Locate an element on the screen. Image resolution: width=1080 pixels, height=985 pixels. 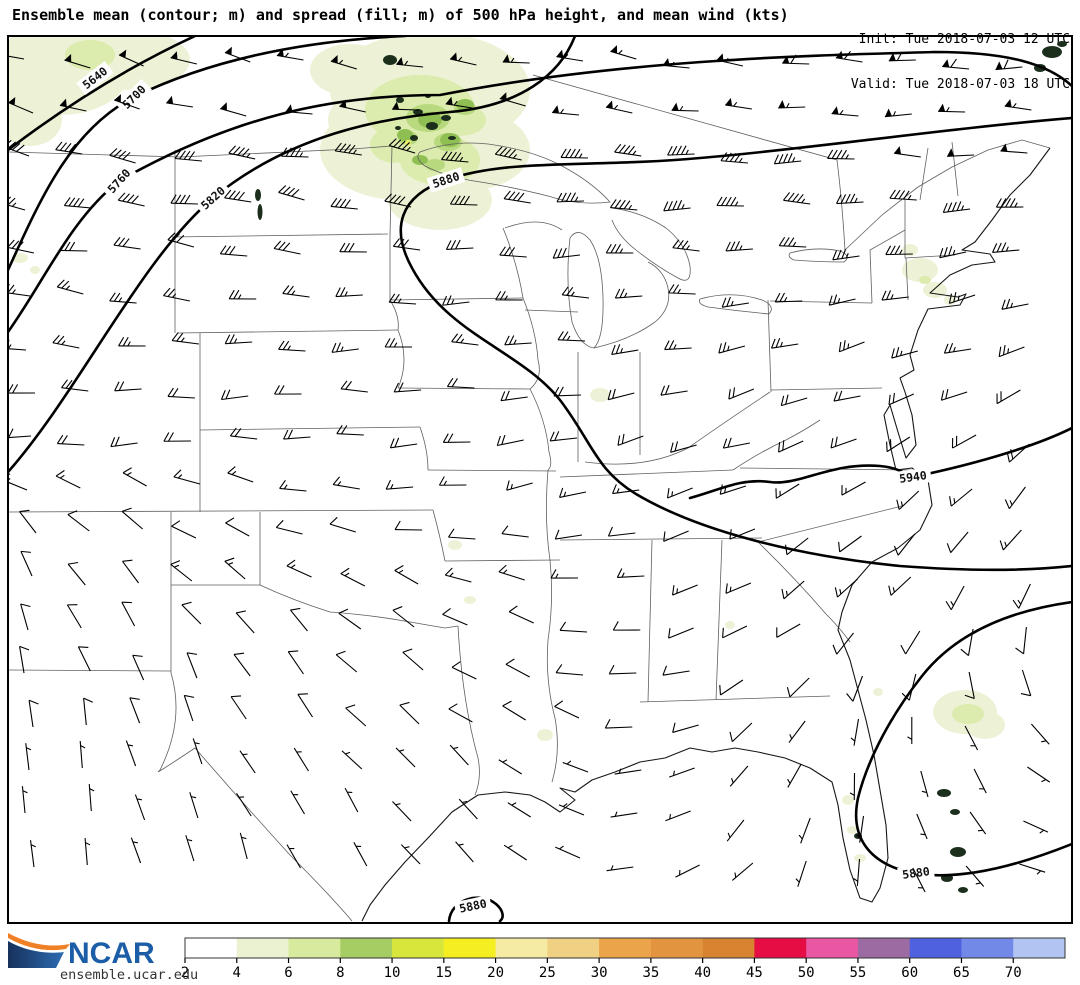
colorbar-tick-label: 2 is located at coordinates (185, 973).